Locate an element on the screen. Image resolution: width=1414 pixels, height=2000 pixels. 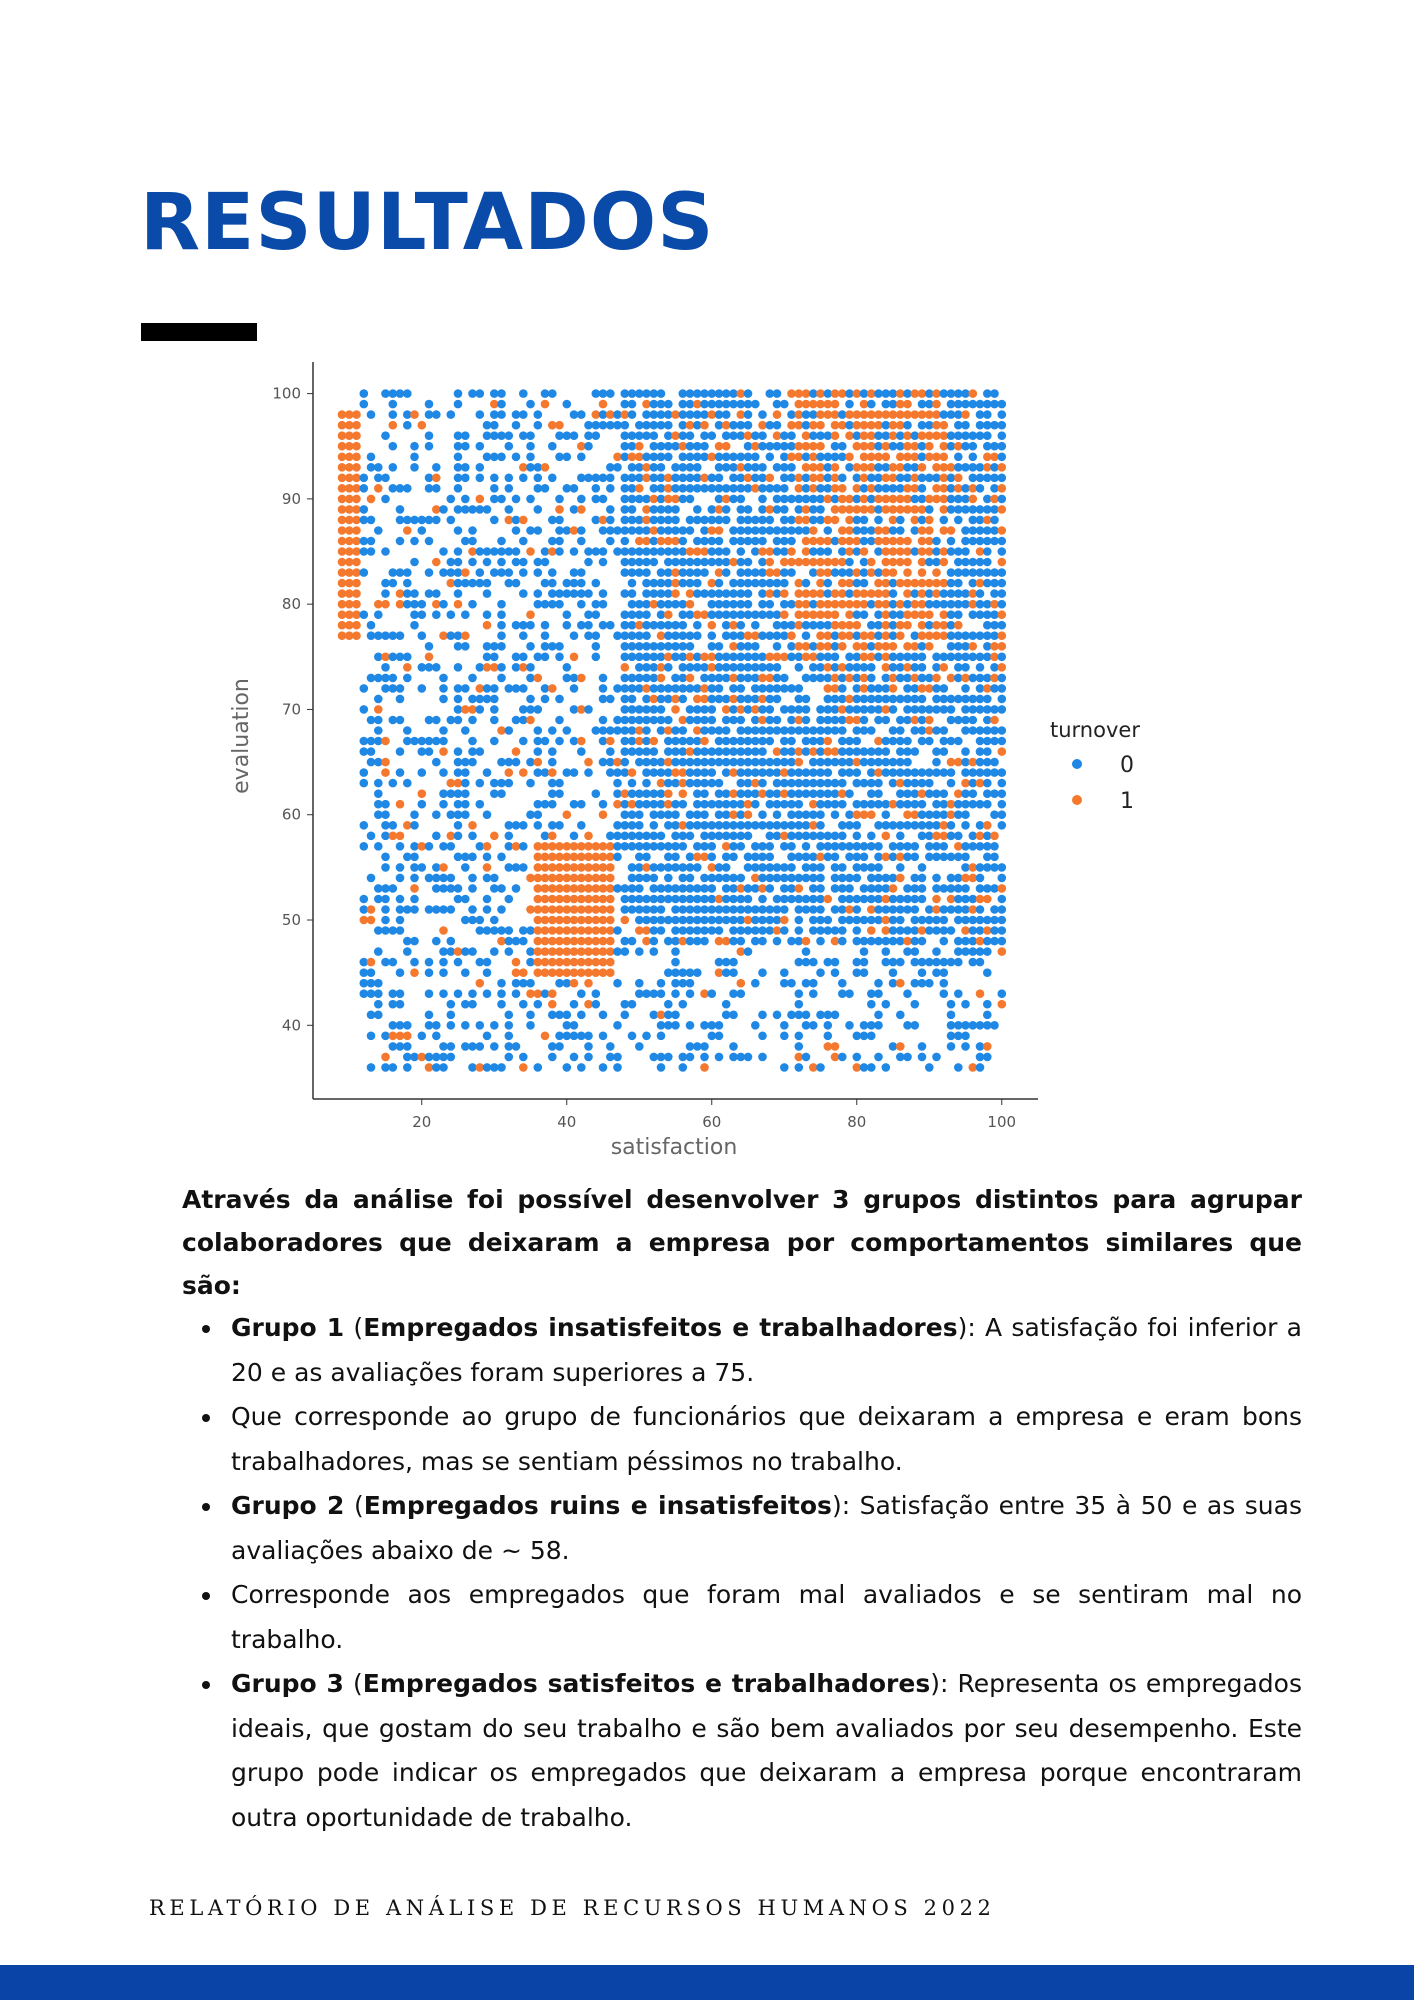
legend-label-0: 0 is located at coordinates (1127, 765).